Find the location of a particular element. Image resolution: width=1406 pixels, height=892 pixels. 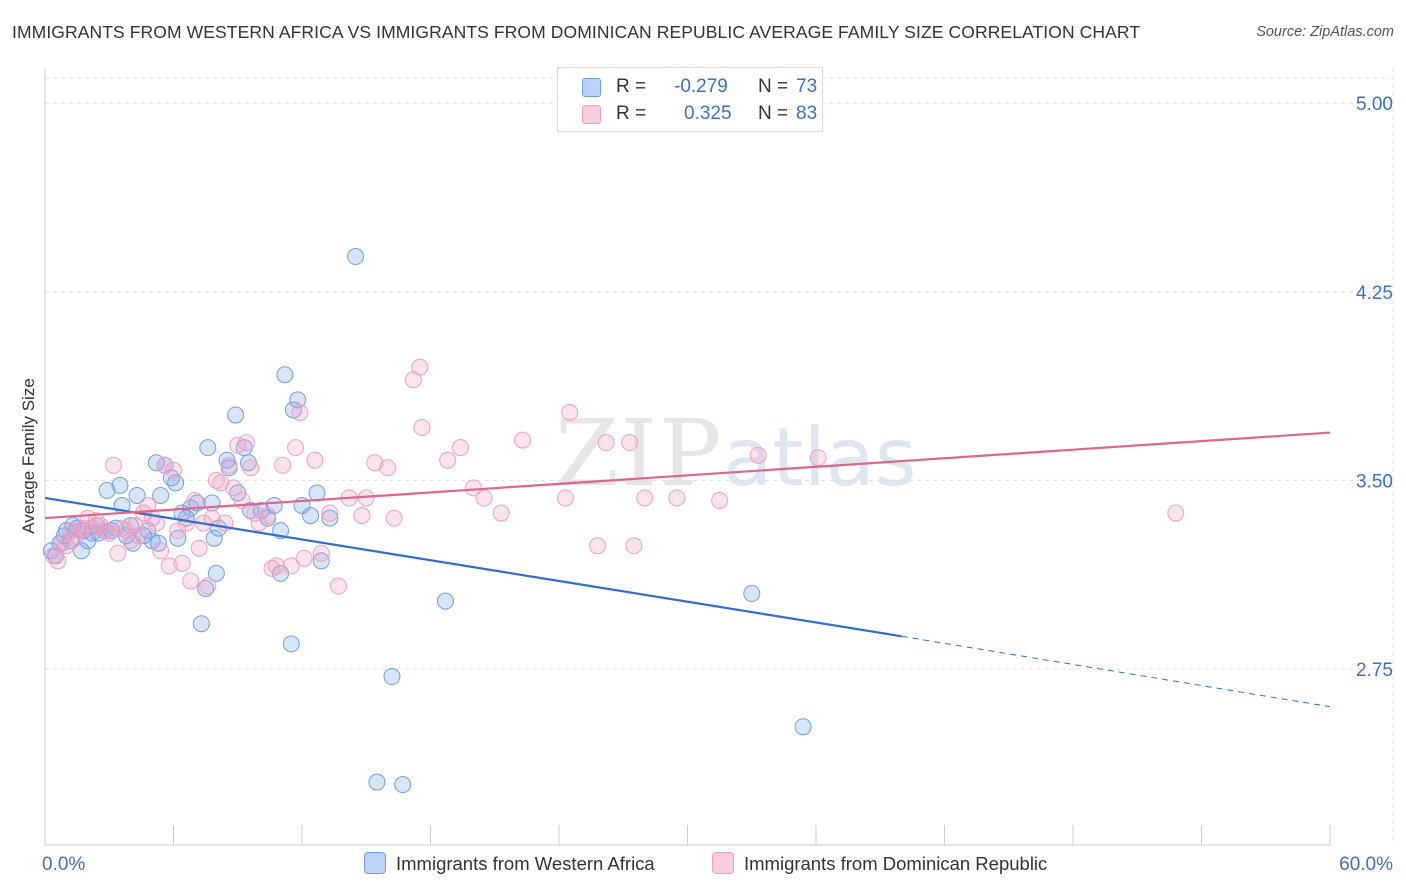

y-tick-label: 5.00 is located at coordinates (1374, 104).